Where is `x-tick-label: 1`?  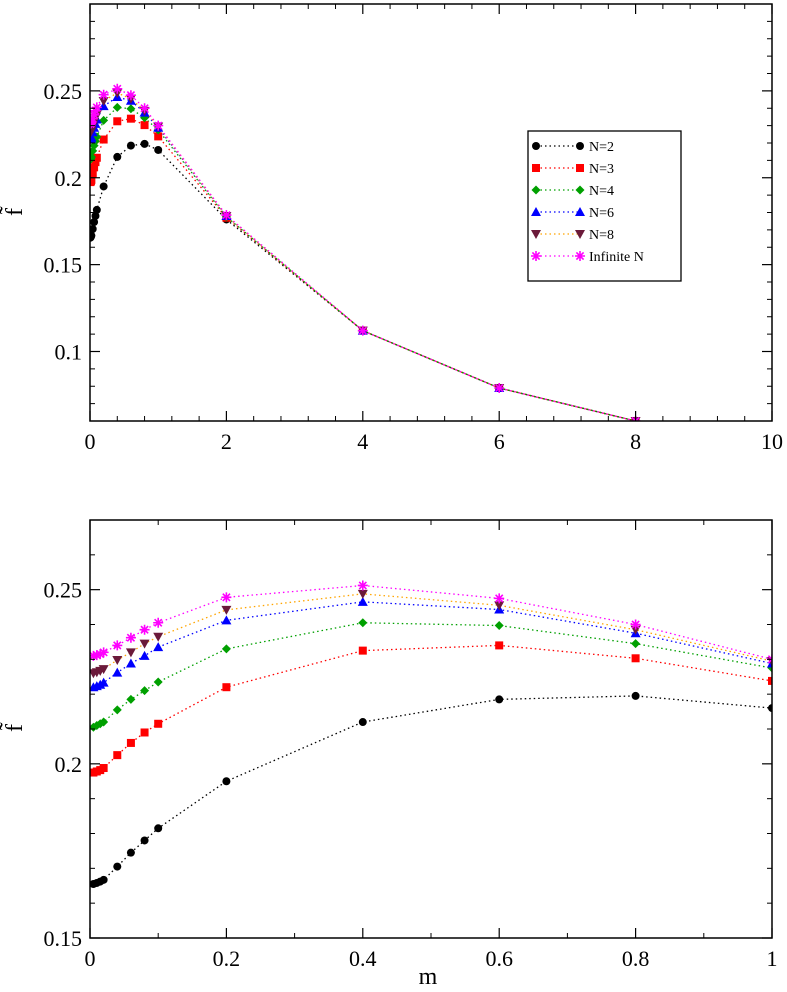 x-tick-label: 1 is located at coordinates (772, 958).